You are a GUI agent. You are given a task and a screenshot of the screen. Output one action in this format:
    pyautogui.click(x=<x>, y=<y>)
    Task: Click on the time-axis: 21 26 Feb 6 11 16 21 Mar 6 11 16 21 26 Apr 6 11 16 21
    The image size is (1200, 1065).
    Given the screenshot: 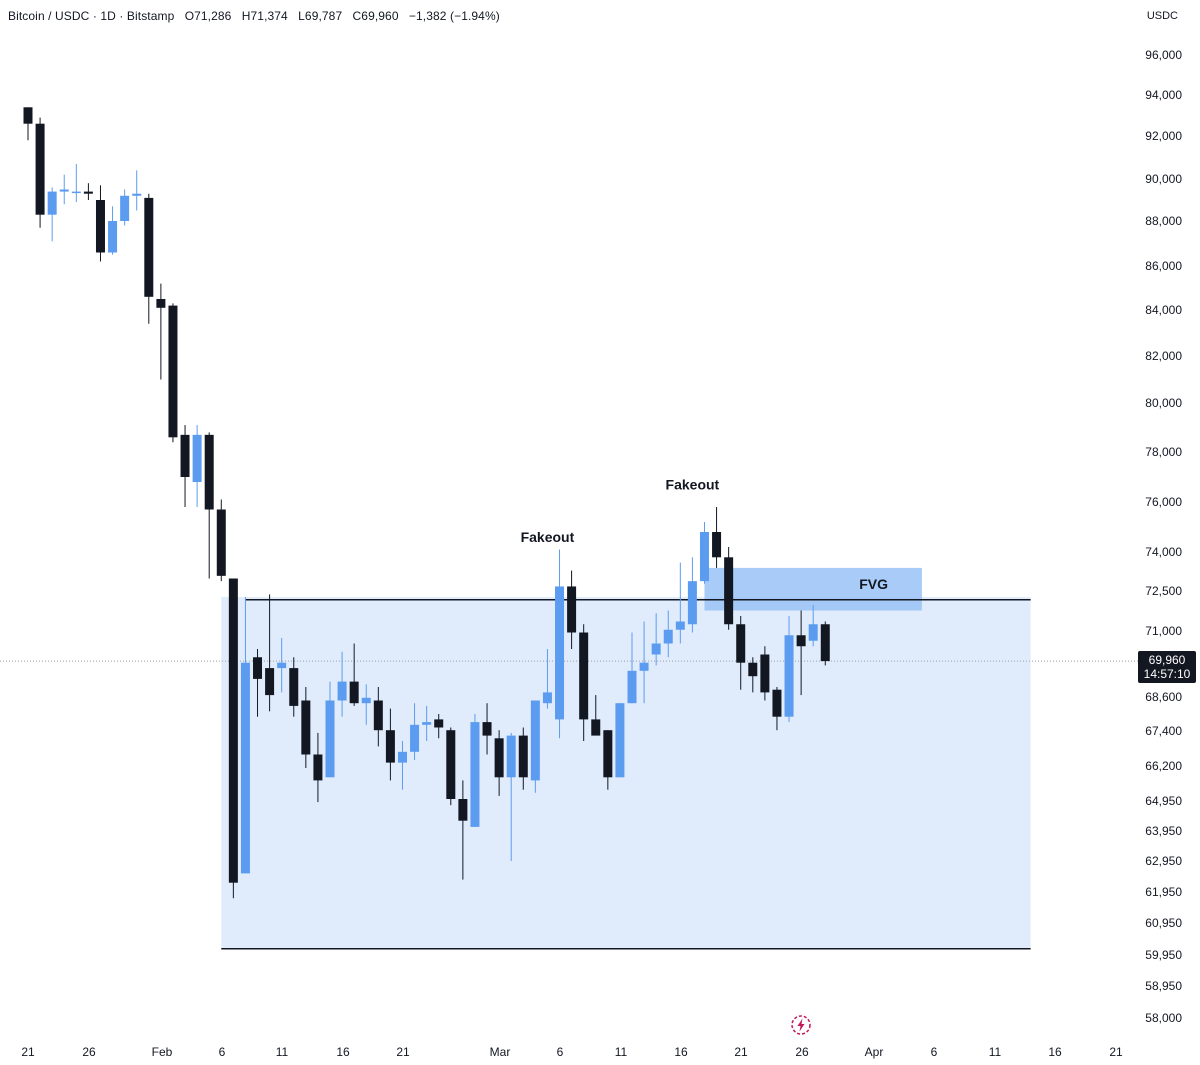 What is the action you would take?
    pyautogui.click(x=572, y=1052)
    